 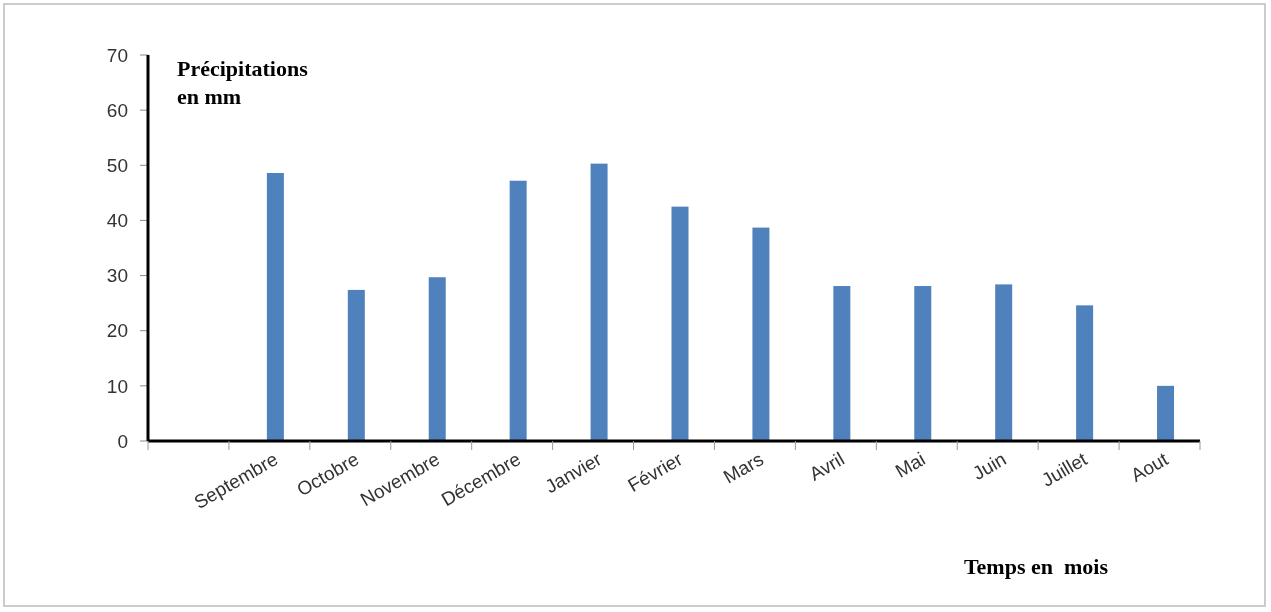 I want to click on y-tick-label: 60, so click(x=117, y=110).